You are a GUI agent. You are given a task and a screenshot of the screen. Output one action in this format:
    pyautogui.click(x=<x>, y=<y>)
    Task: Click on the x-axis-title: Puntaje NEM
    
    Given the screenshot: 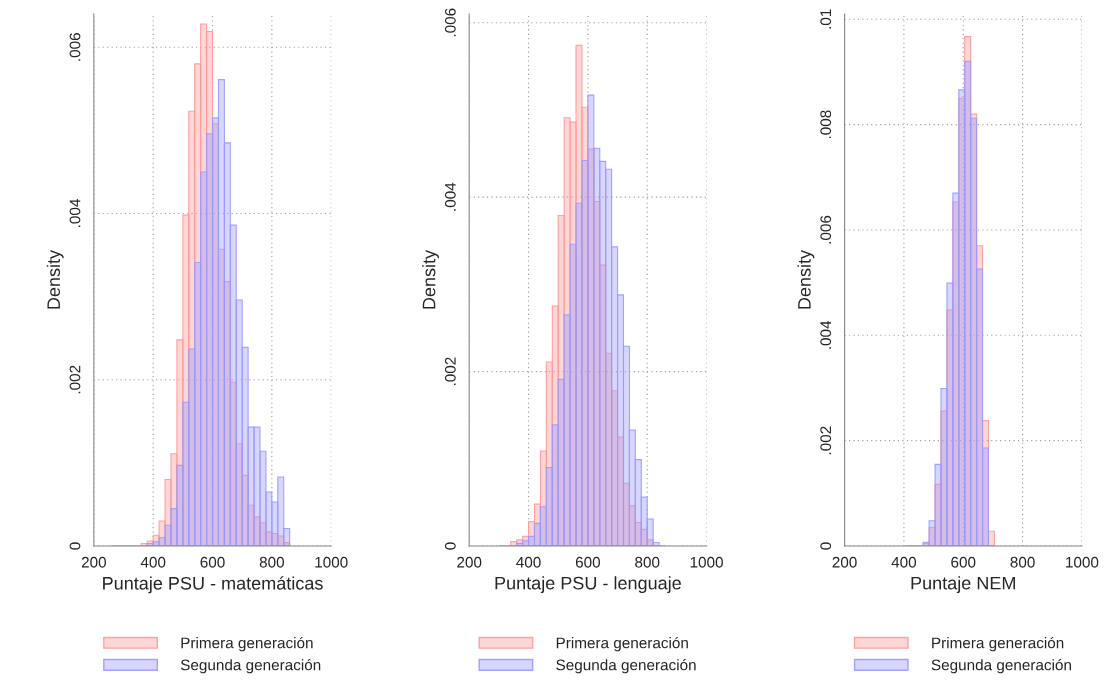 What is the action you would take?
    pyautogui.click(x=963, y=585)
    